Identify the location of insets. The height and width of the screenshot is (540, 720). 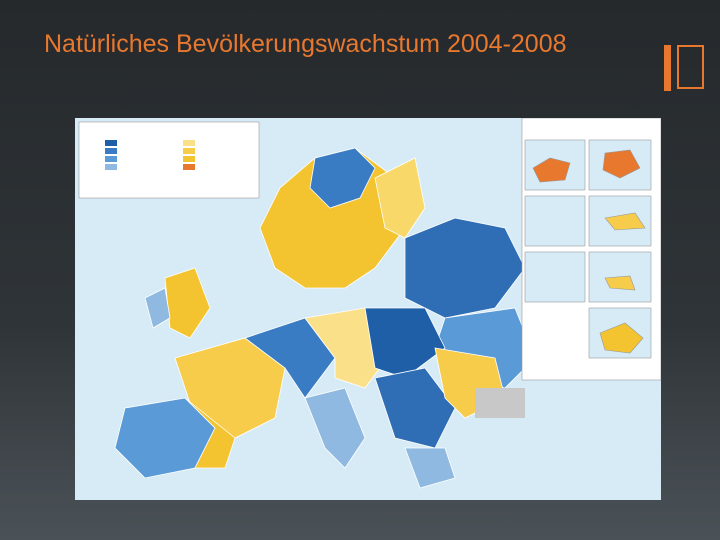
(591, 249).